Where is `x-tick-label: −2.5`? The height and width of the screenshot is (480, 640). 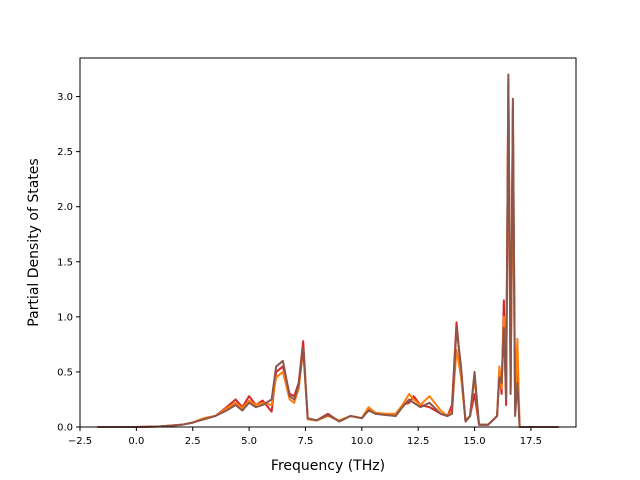 x-tick-label: −2.5 is located at coordinates (80, 441).